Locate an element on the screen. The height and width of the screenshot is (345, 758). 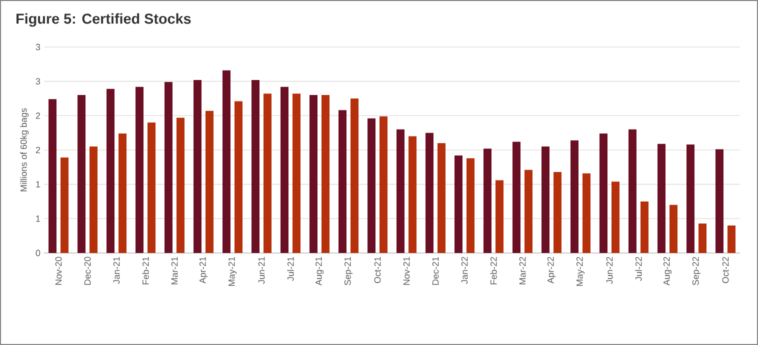
y-axis-title: Millions of 60kg bags is located at coordinates (24, 150).